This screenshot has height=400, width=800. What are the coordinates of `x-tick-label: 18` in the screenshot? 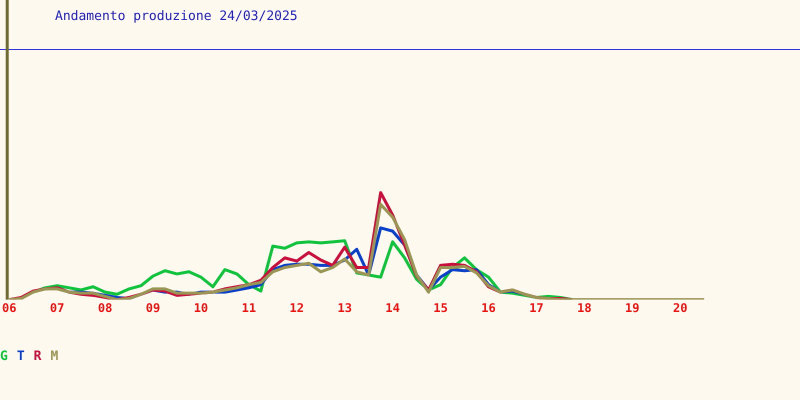 It's located at (584, 307).